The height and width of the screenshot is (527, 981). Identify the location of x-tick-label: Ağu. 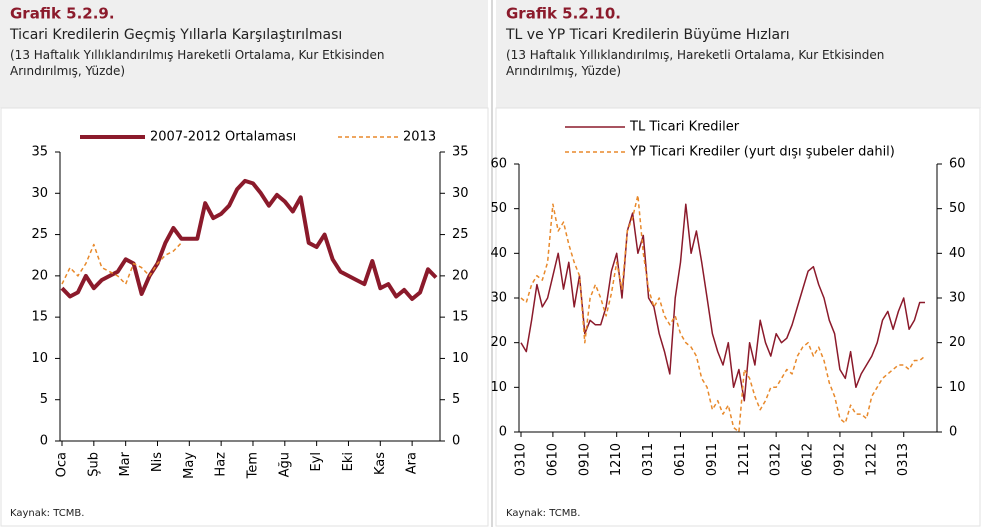
(284, 464).